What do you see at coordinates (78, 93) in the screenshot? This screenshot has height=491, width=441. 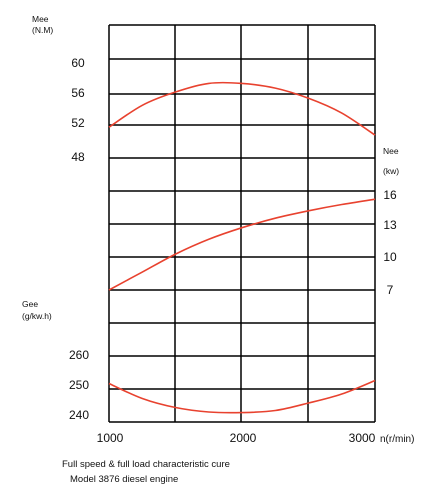 I see `mee-tick-56: 56` at bounding box center [78, 93].